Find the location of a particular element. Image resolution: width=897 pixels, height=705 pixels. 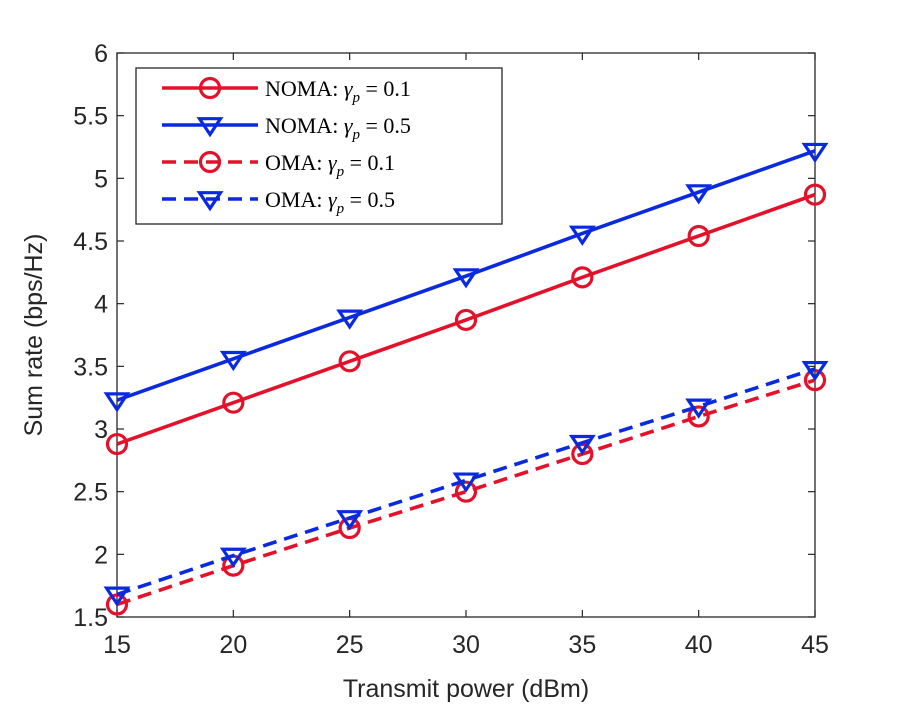

legend-entry: OMA: γp = 0.1 is located at coordinates (278, 165).